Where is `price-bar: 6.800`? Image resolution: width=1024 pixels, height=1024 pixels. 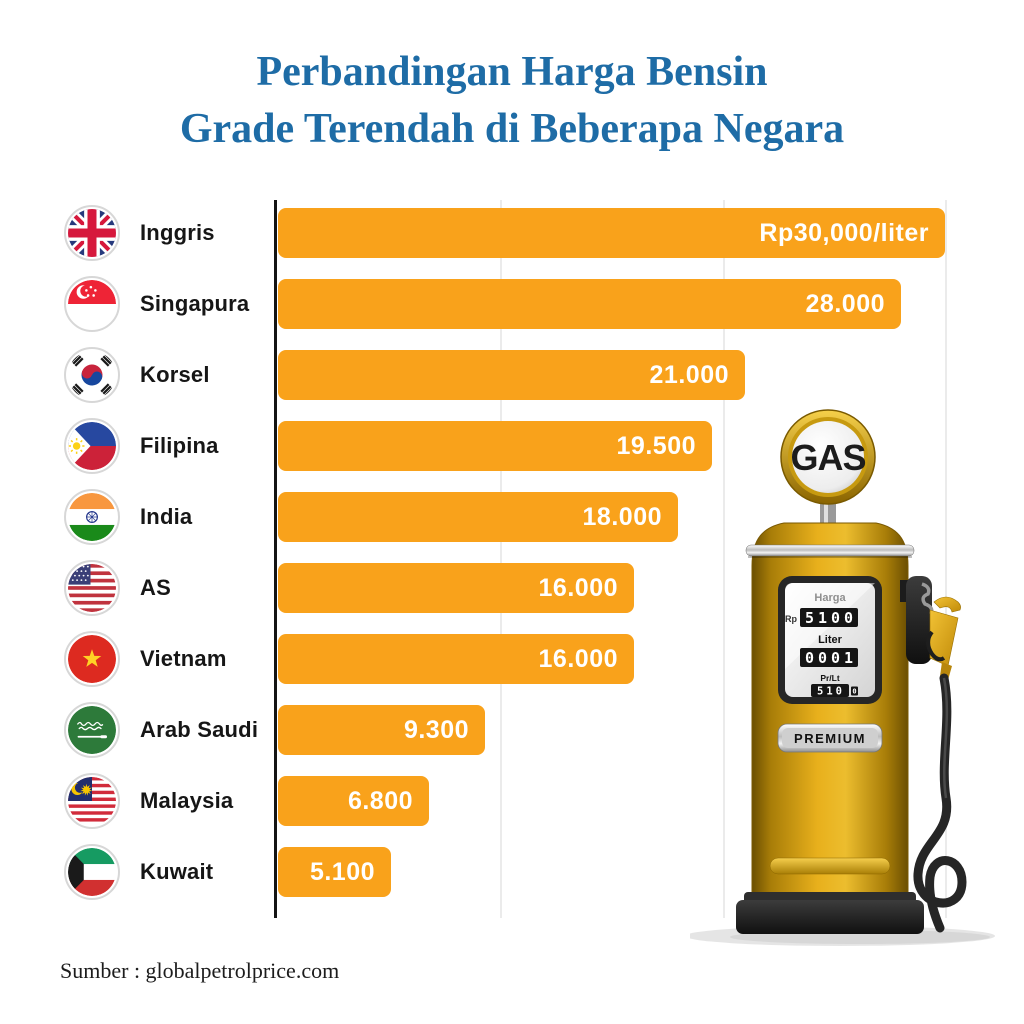 price-bar: 6.800 is located at coordinates (353, 801).